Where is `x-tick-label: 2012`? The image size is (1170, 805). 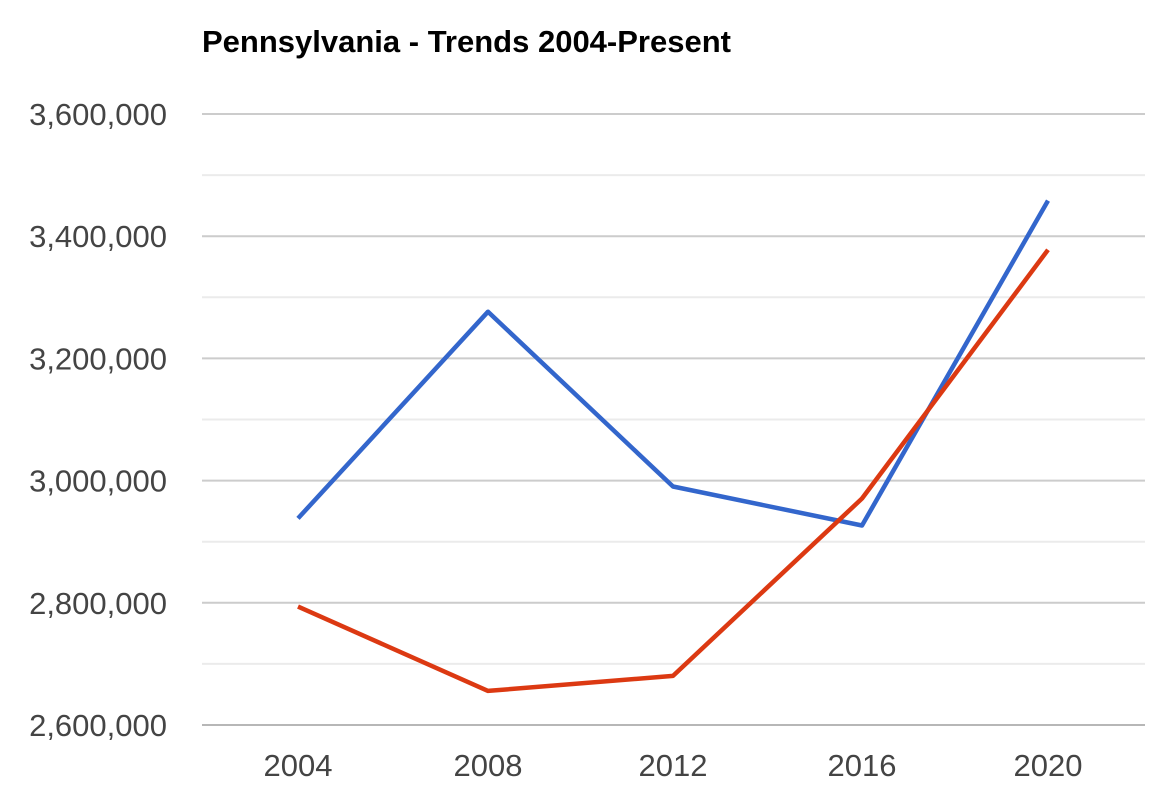 x-tick-label: 2012 is located at coordinates (673, 765).